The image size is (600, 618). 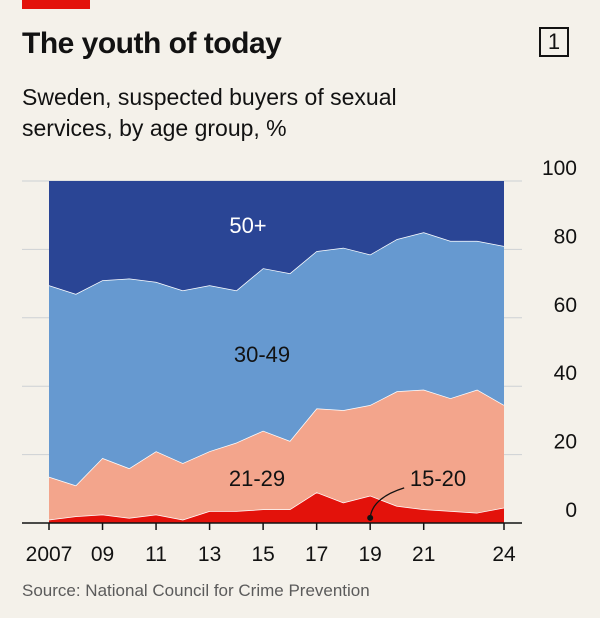 What do you see at coordinates (565, 236) in the screenshot?
I see `y-tick-label: 80` at bounding box center [565, 236].